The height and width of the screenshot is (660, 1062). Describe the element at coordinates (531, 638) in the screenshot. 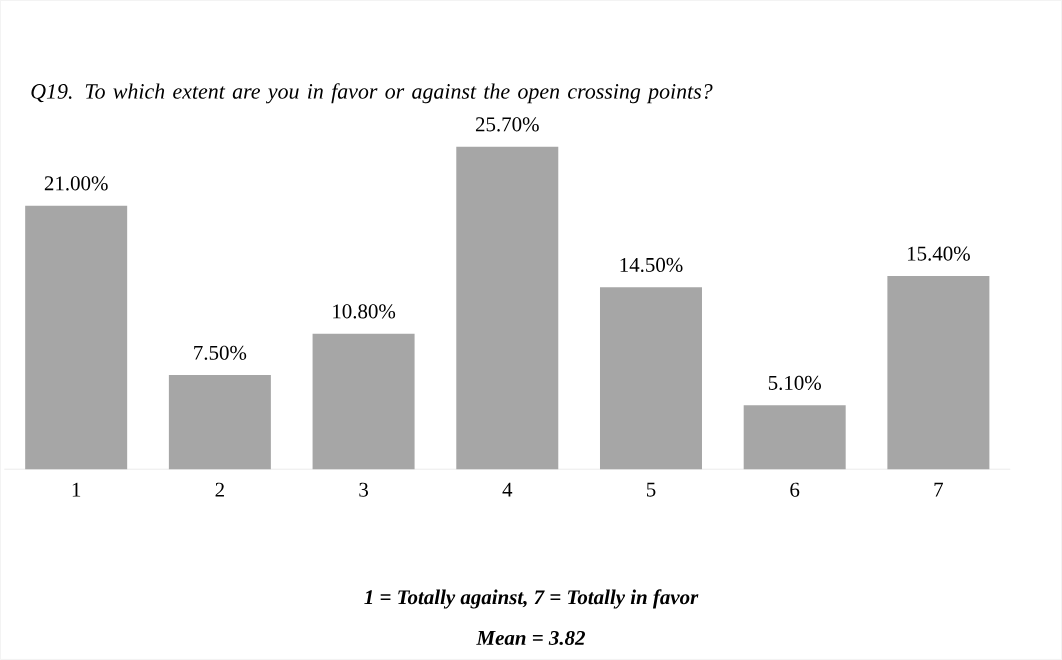

I see `text: Mean = 3.82` at that location.